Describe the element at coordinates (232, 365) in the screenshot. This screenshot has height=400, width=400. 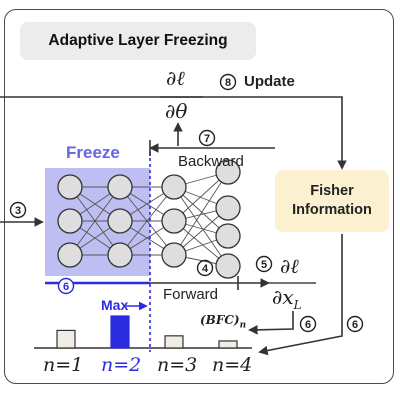
I see `n-label-4: n=4` at that location.